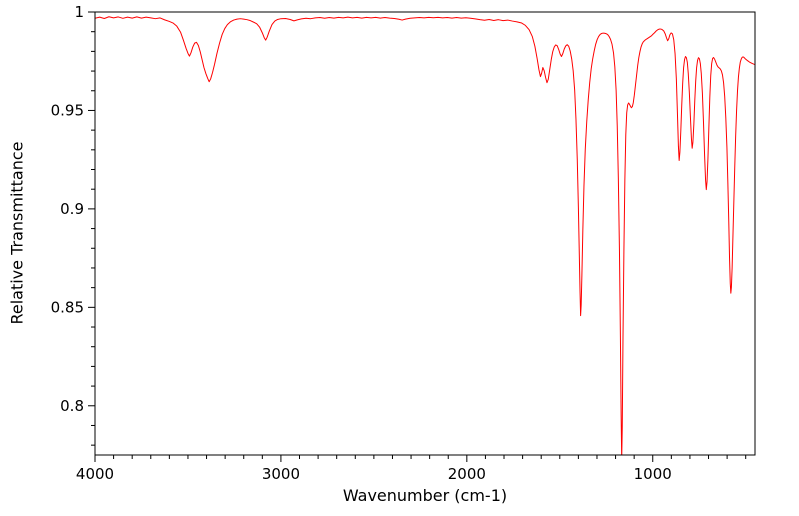  What do you see at coordinates (72, 406) in the screenshot?
I see `y-tick-label: 0.8` at bounding box center [72, 406].